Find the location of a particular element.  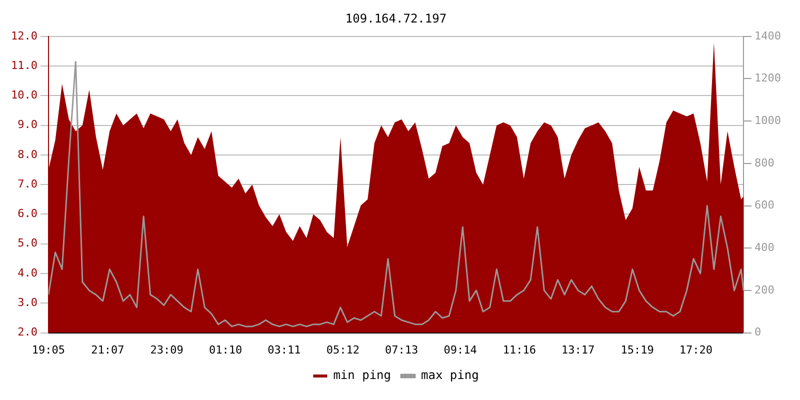

x-tick-label: 17:20 is located at coordinates (696, 349).